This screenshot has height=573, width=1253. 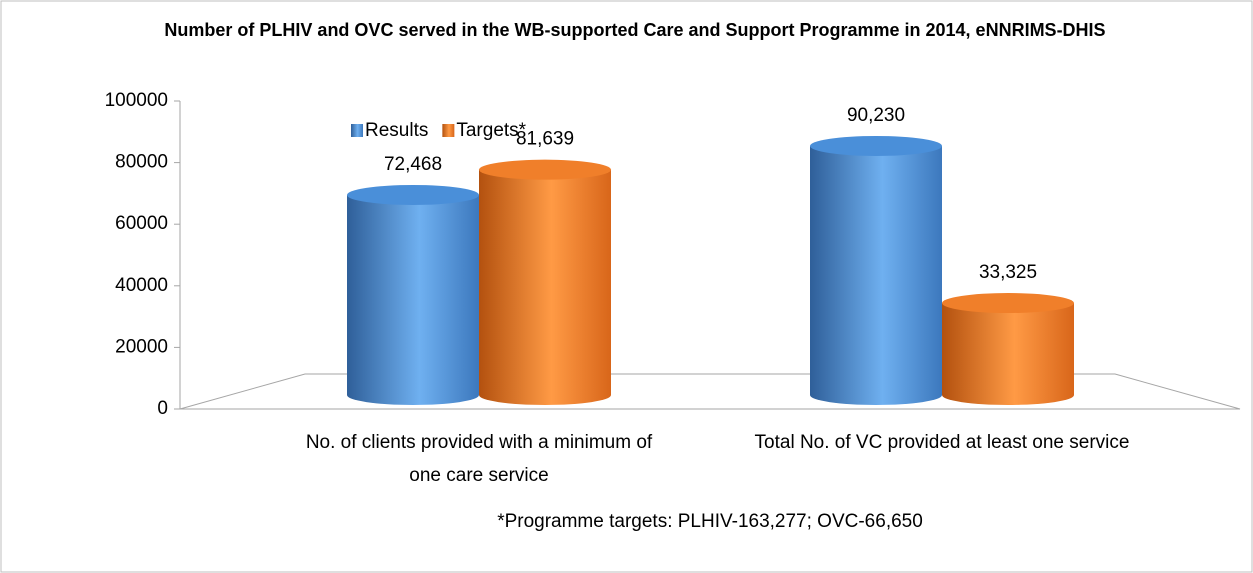 What do you see at coordinates (413, 164) in the screenshot?
I see `value-label: 72,468` at bounding box center [413, 164].